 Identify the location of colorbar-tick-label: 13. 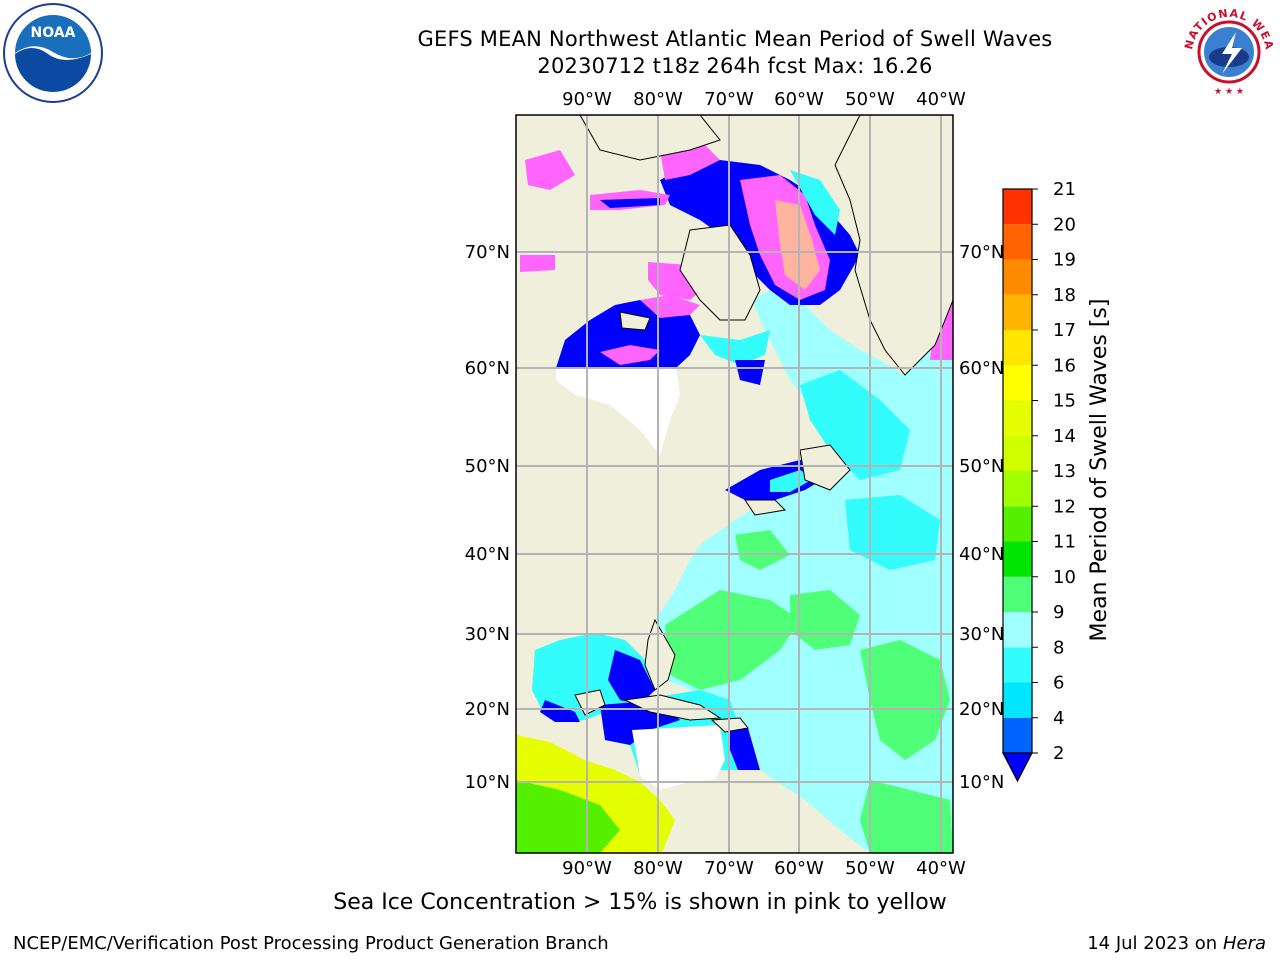
(1064, 471).